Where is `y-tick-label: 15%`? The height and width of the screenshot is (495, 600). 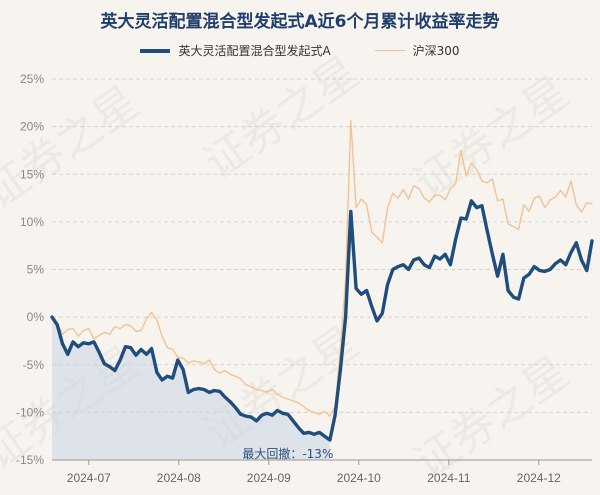 y-tick-label: 15% is located at coordinates (32, 174).